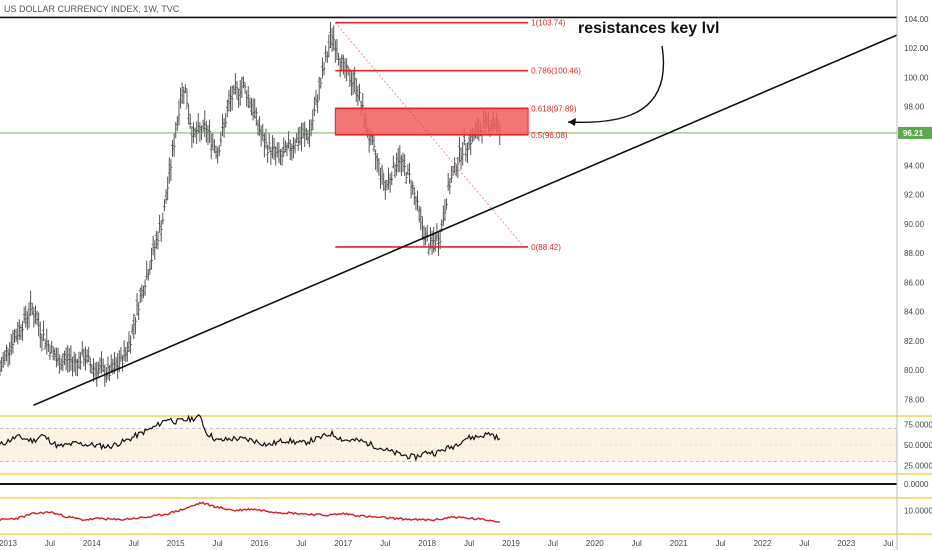 Image resolution: width=932 pixels, height=550 pixels. I want to click on price-tick-label: 92.00, so click(914, 195).